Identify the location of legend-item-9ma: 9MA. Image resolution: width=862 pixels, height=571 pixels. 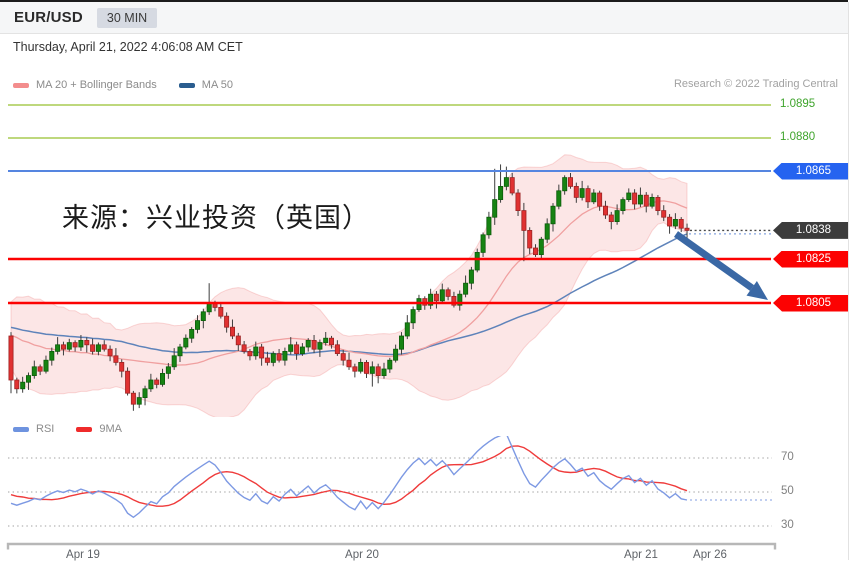
(99, 429).